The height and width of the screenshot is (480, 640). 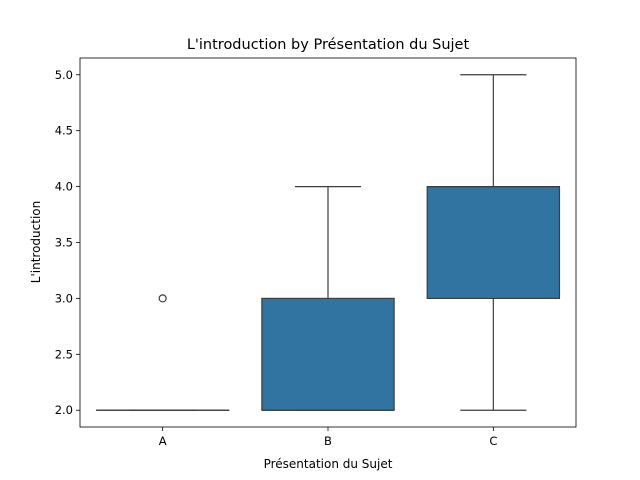 I want to click on x-axis: A B C, so click(x=328, y=437).